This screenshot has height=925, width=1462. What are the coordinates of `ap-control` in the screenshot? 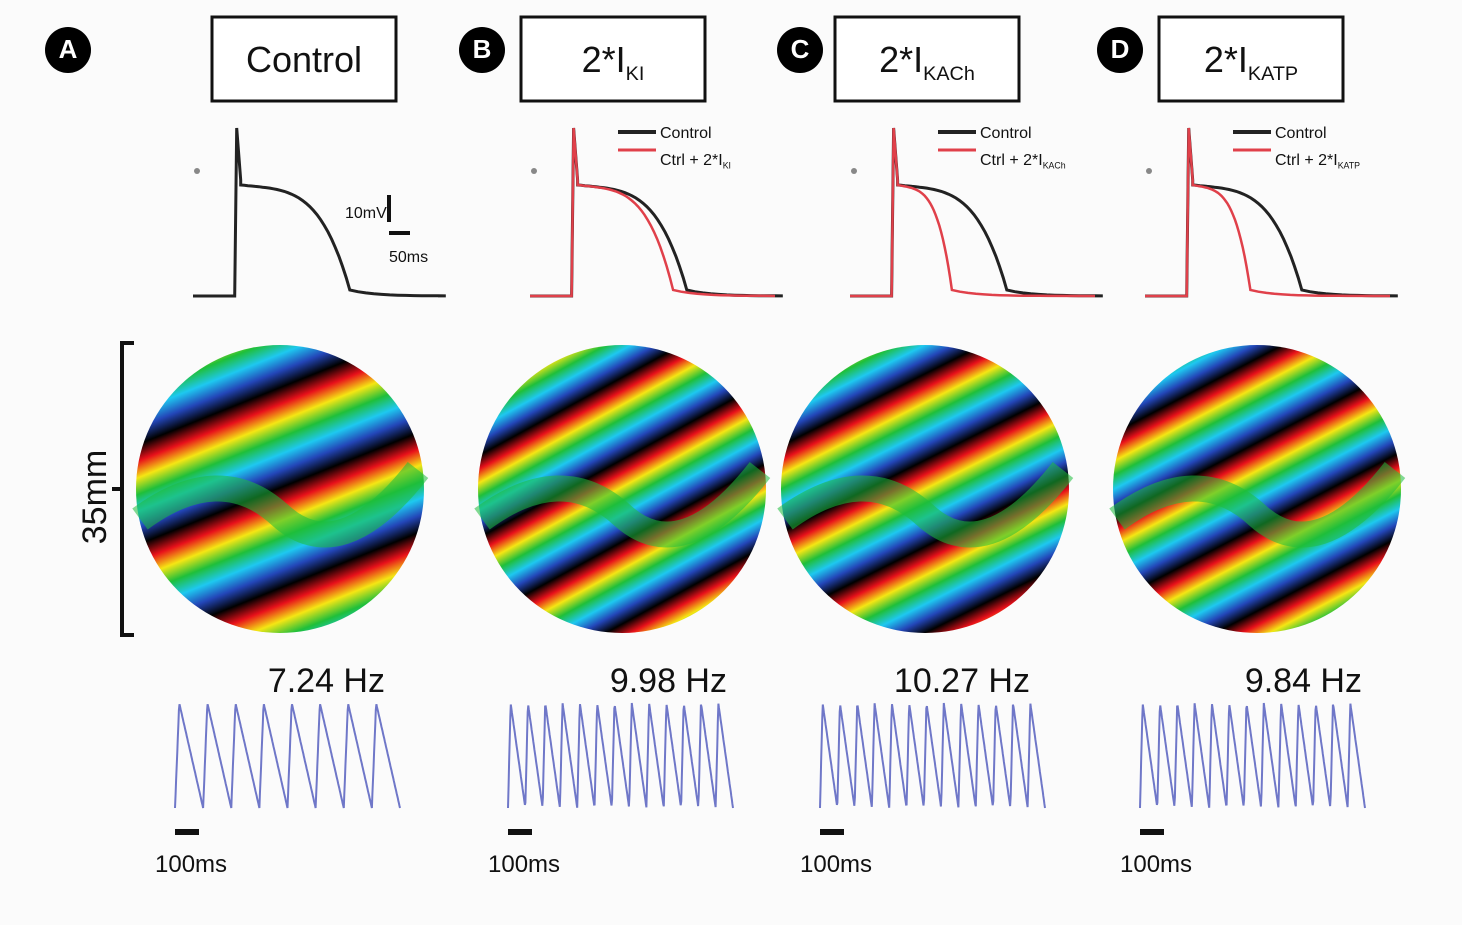 It's located at (319, 212).